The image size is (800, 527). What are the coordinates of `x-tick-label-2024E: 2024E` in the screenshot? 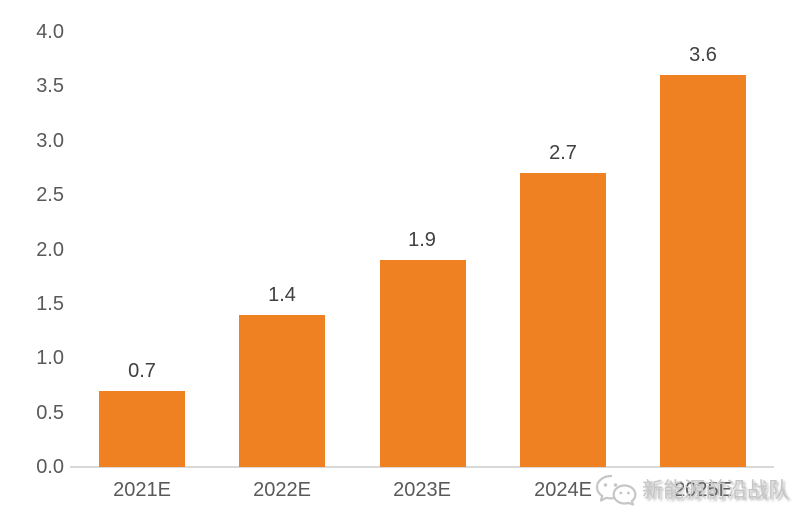 It's located at (563, 490).